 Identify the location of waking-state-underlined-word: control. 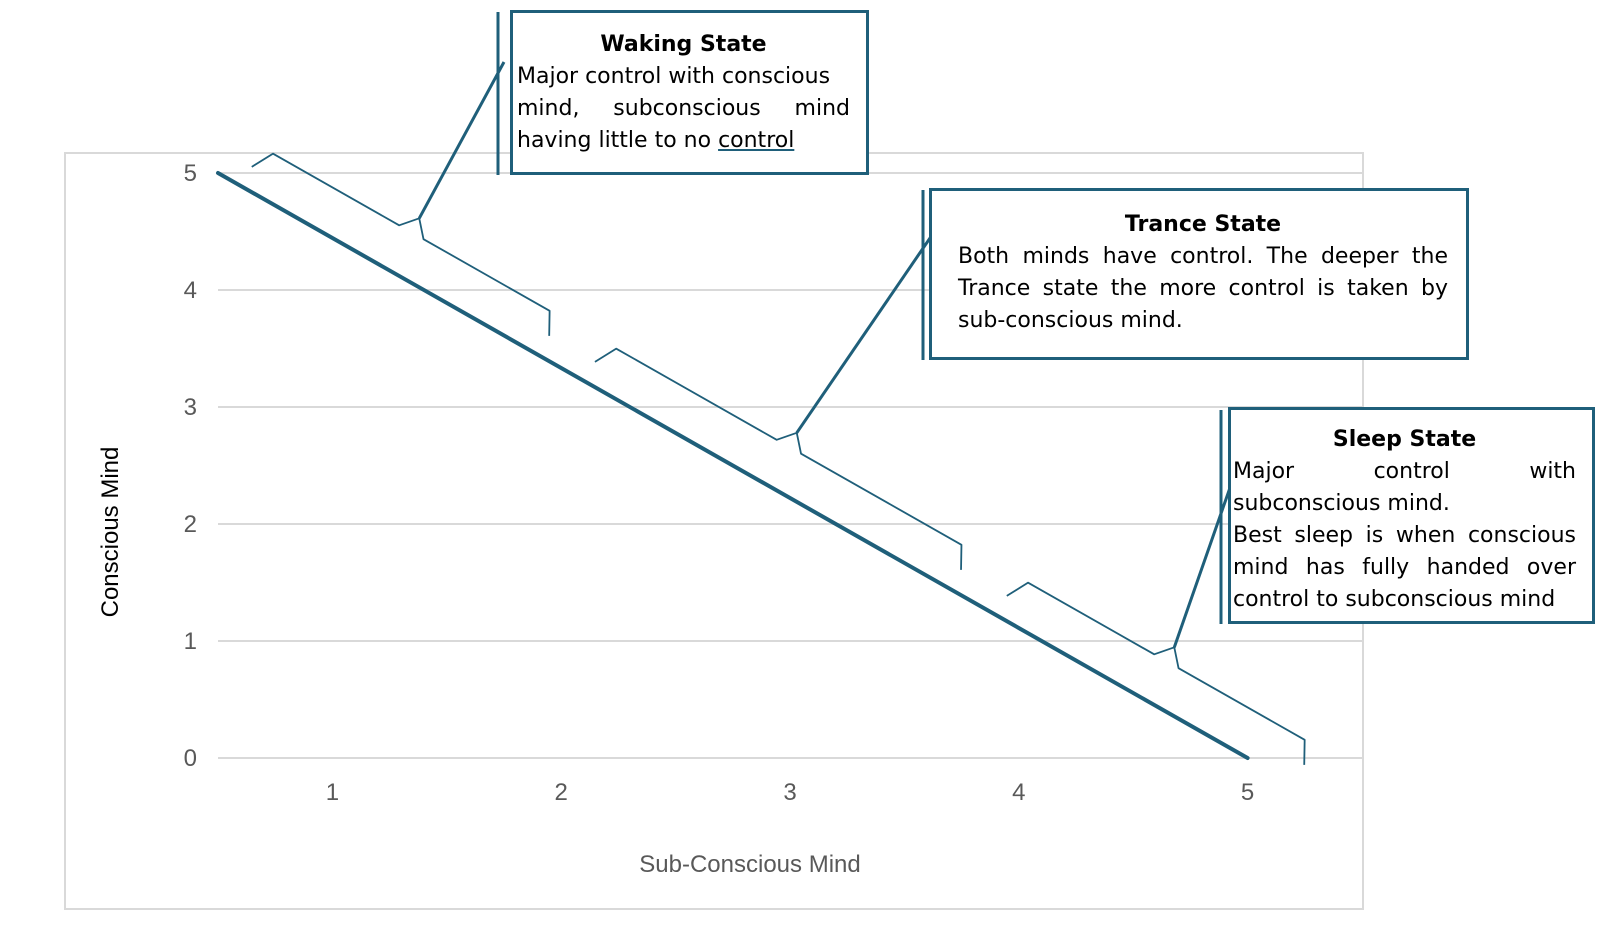
(756, 140).